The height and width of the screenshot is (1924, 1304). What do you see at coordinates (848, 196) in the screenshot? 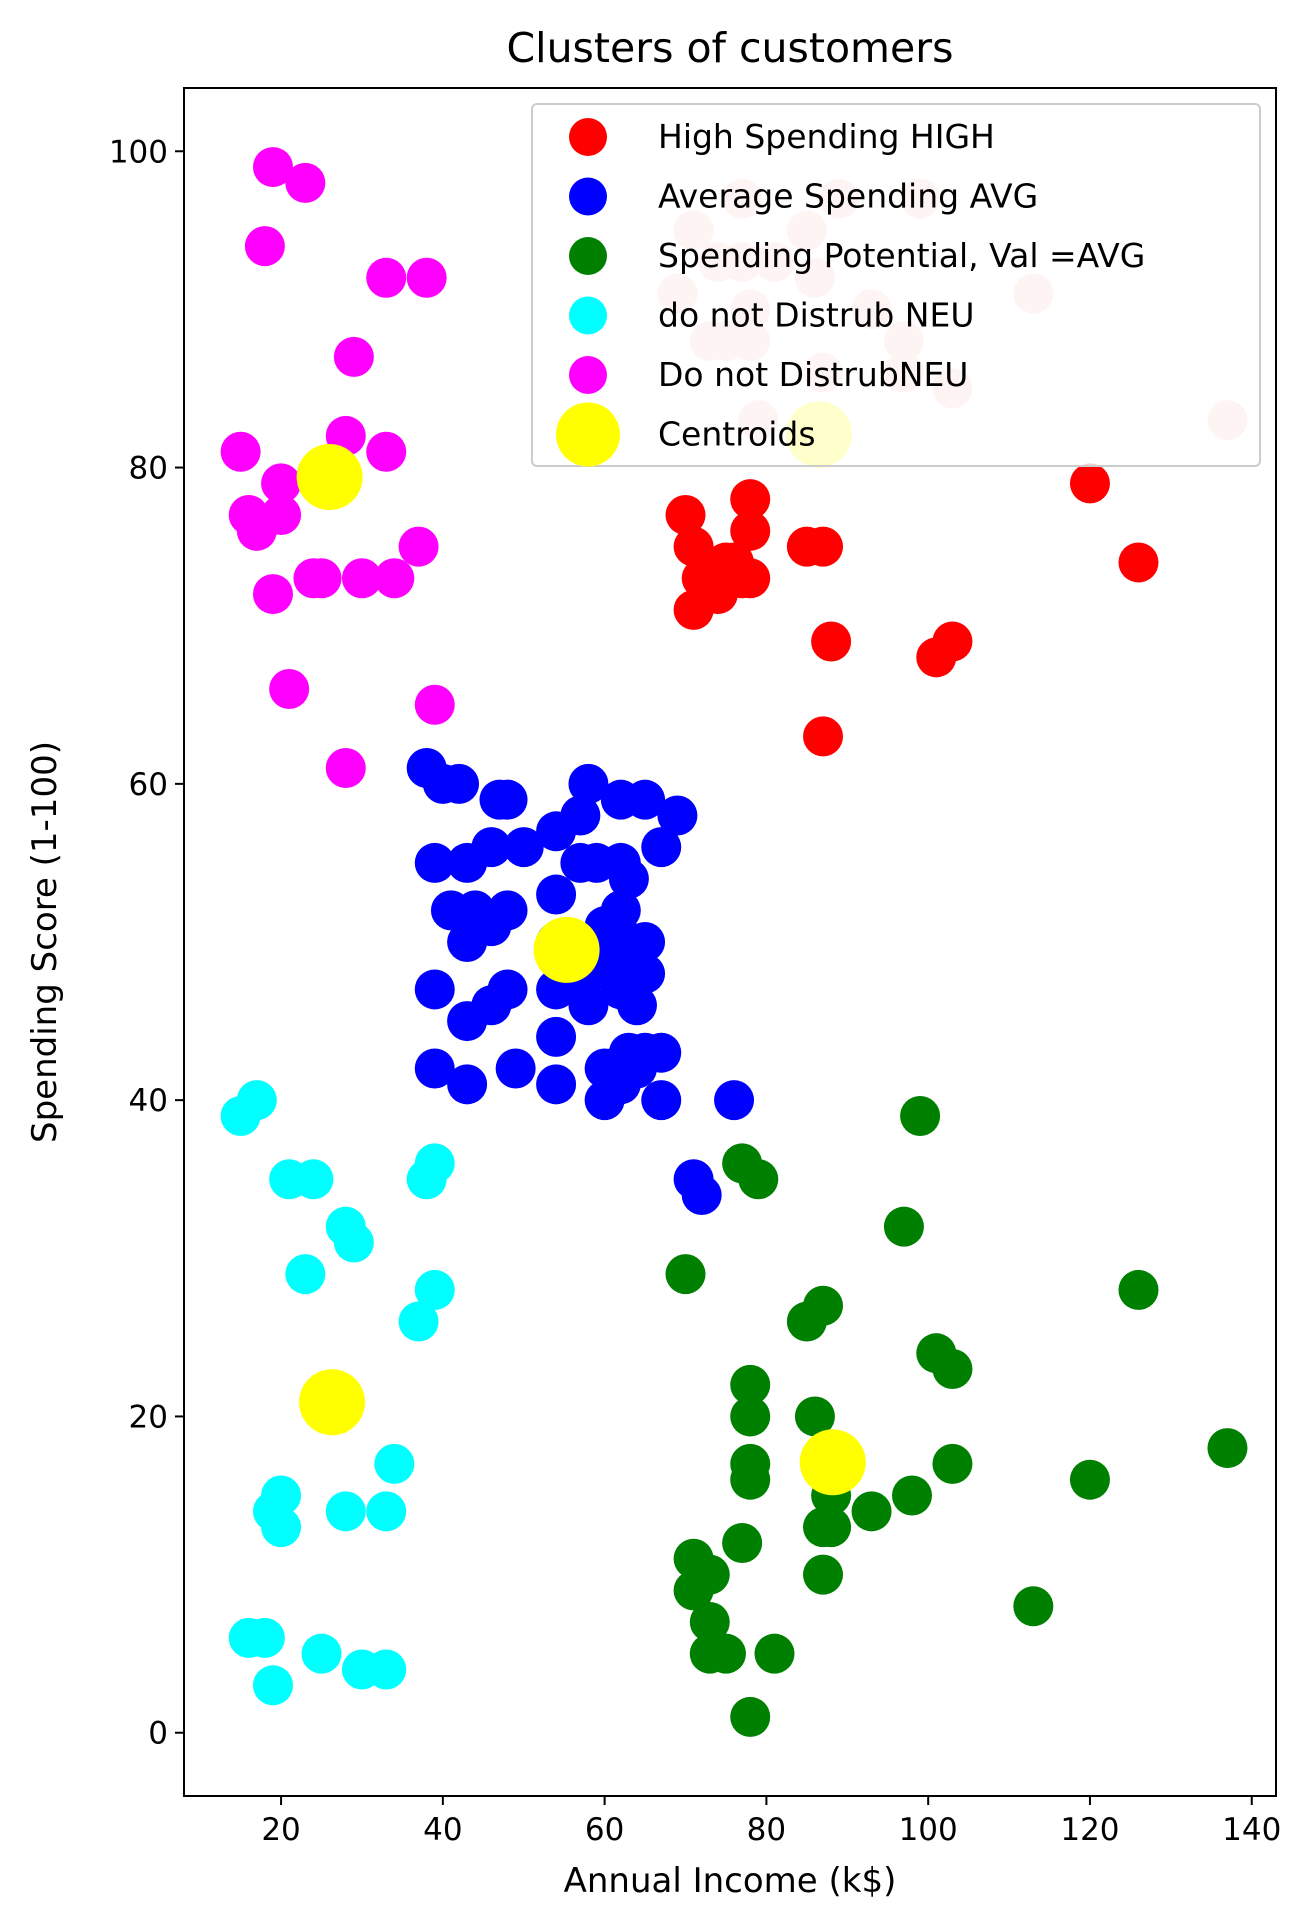
I see `legend-label-1: Average Spending AVG` at bounding box center [848, 196].